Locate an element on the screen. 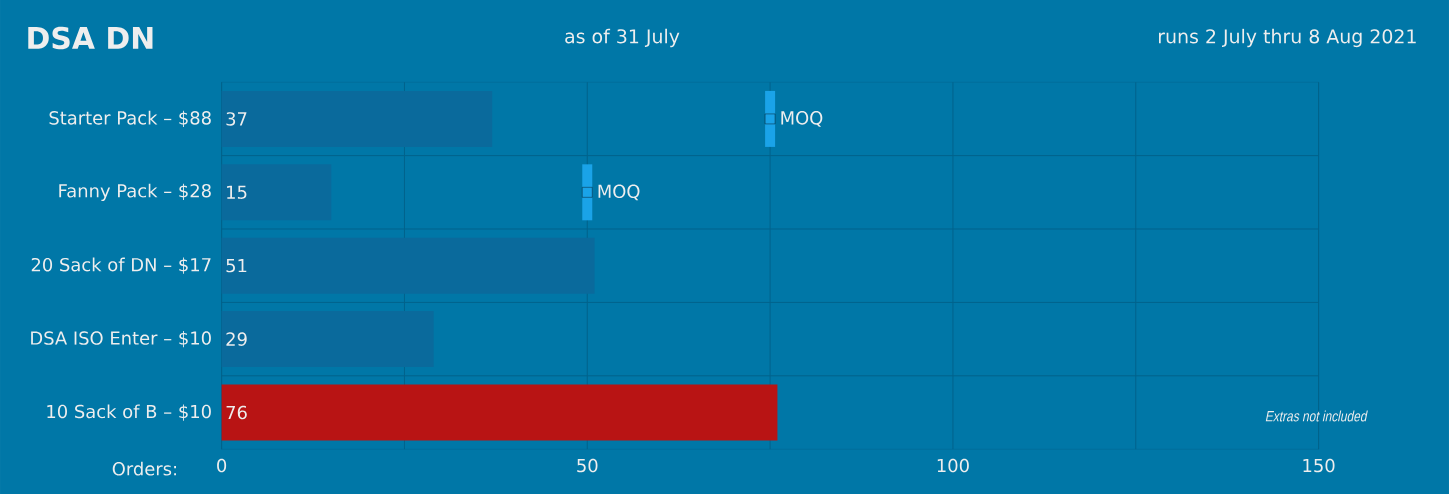  y-tick-label: 20 Sack of DN – $17 is located at coordinates (121, 265).